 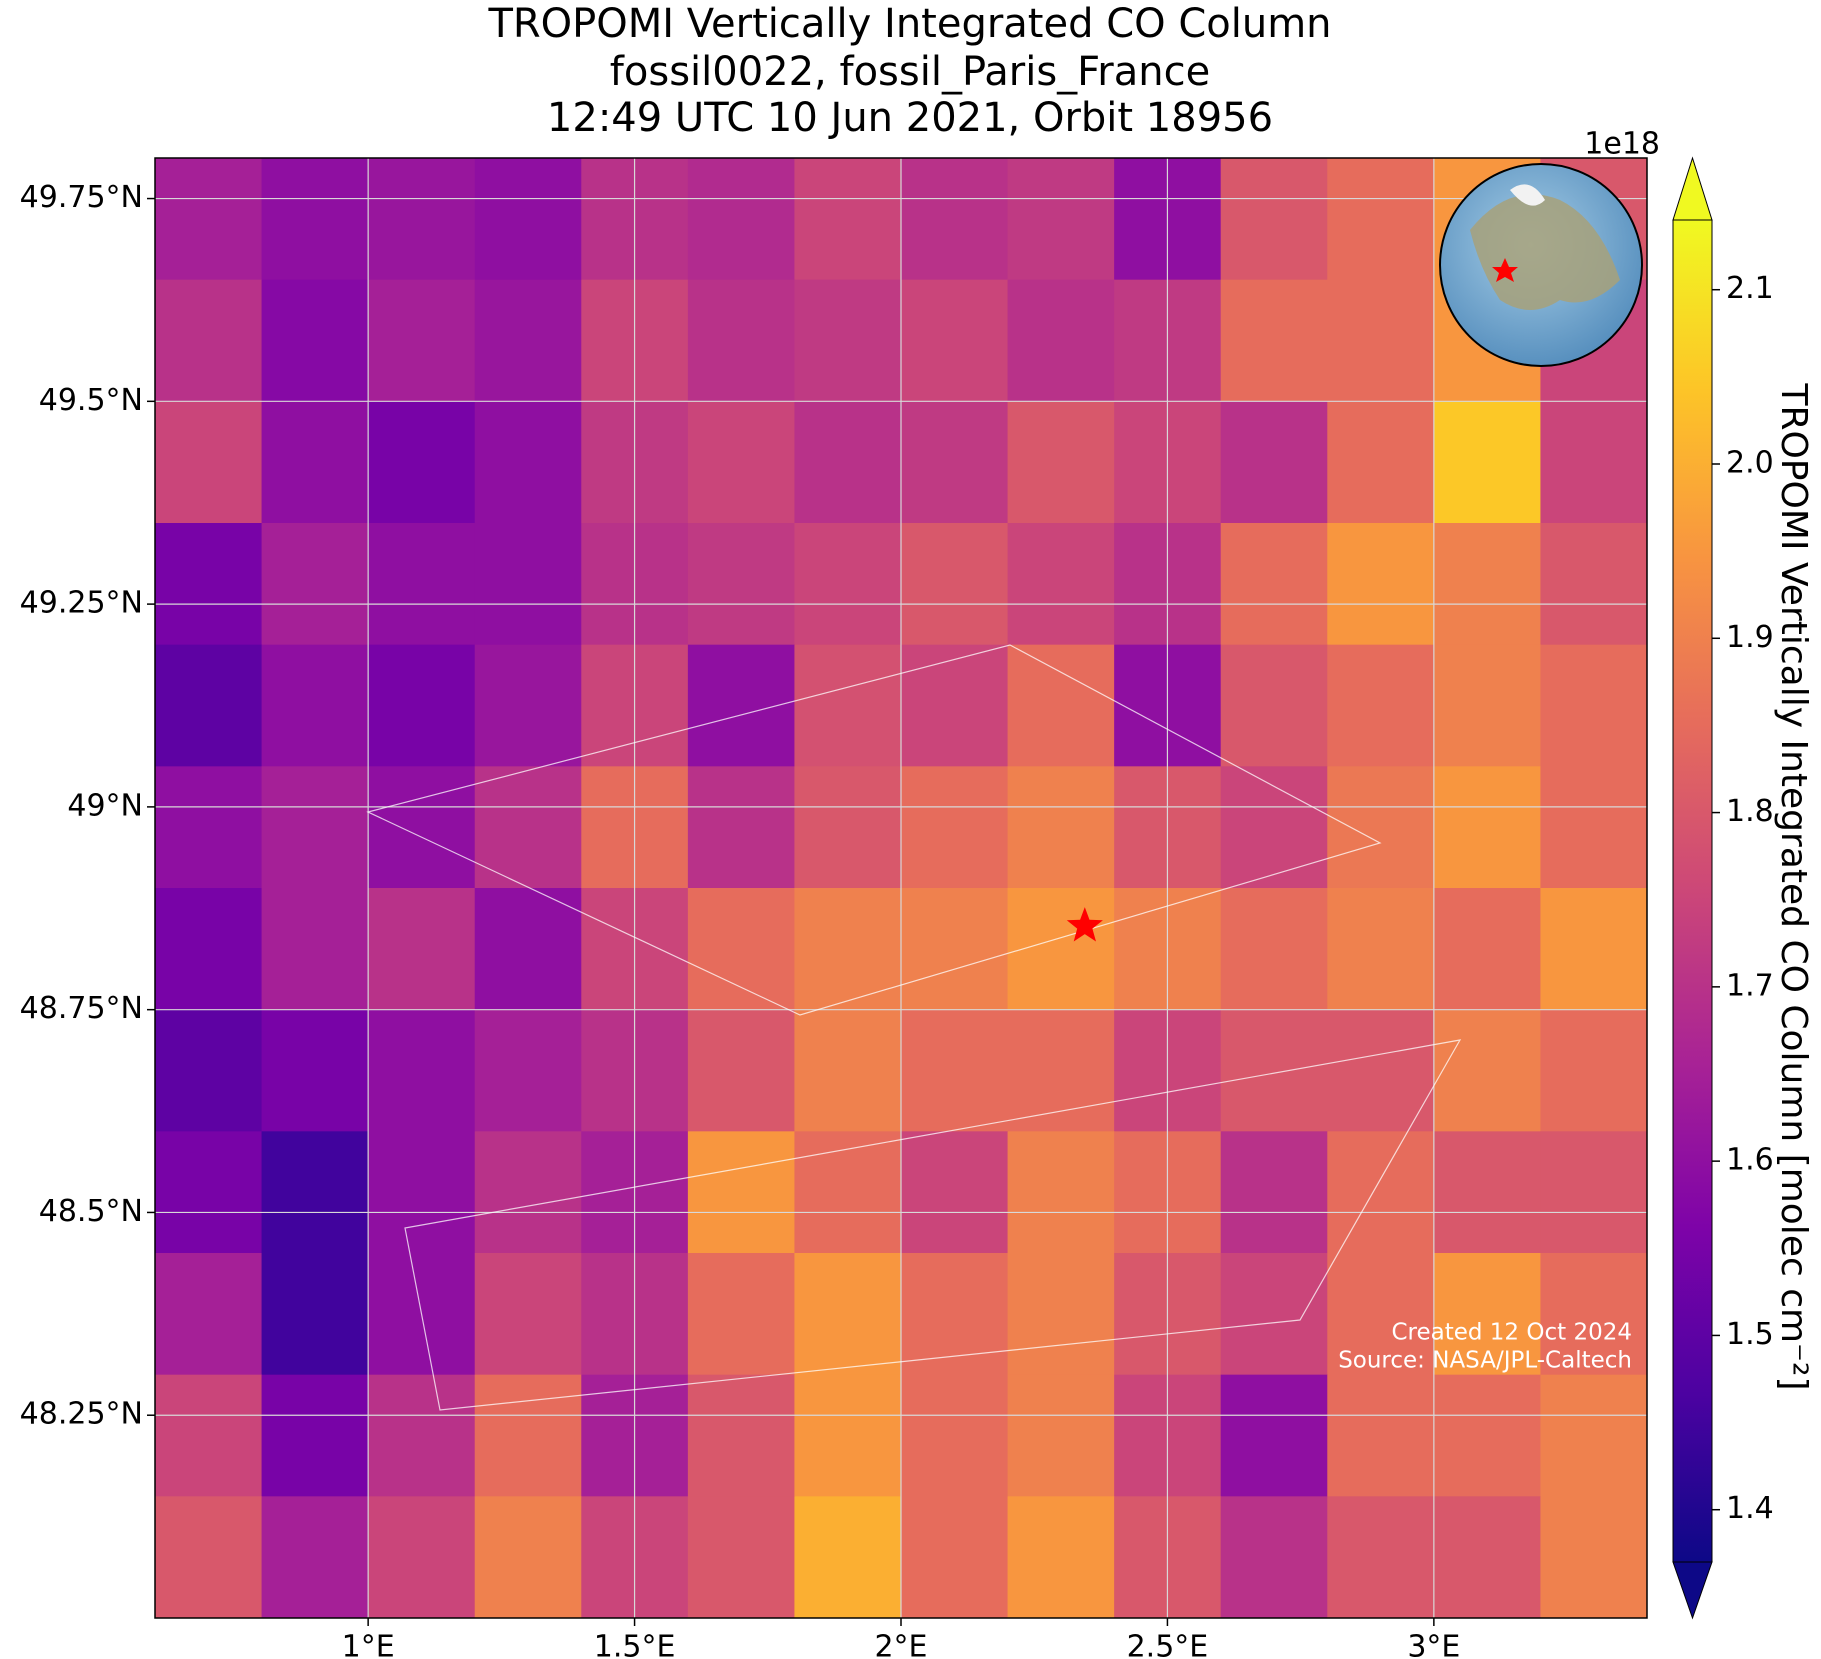 What do you see at coordinates (81, 603) in the screenshot?
I see `y-tick-label: 49.25°N` at bounding box center [81, 603].